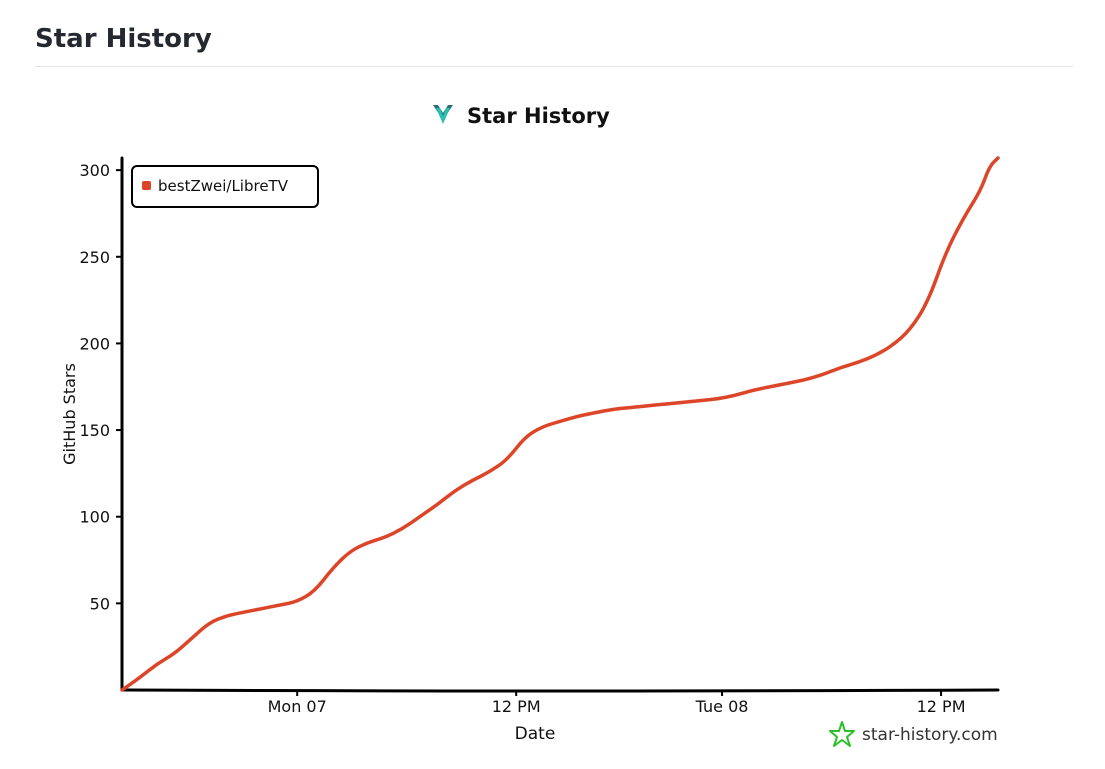 The height and width of the screenshot is (769, 1105). Describe the element at coordinates (297, 706) in the screenshot. I see `x-tick-label: Mon 07` at that location.